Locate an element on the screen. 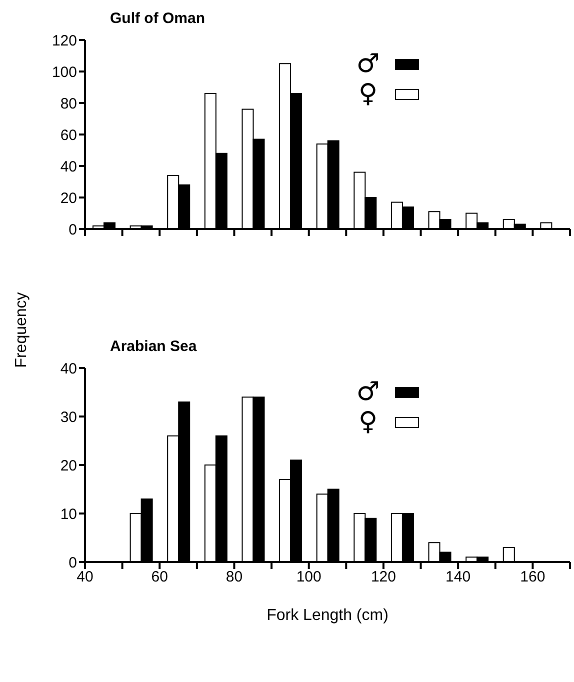 Image resolution: width=574 pixels, height=682 pixels. y-tick-label: 60 is located at coordinates (68, 135).